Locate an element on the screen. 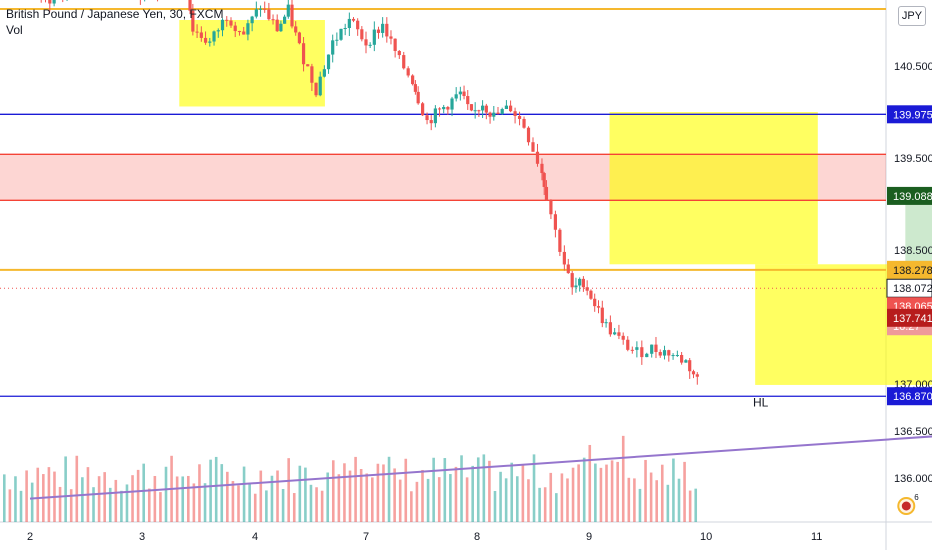  time-tick-label: 4 is located at coordinates (255, 537).